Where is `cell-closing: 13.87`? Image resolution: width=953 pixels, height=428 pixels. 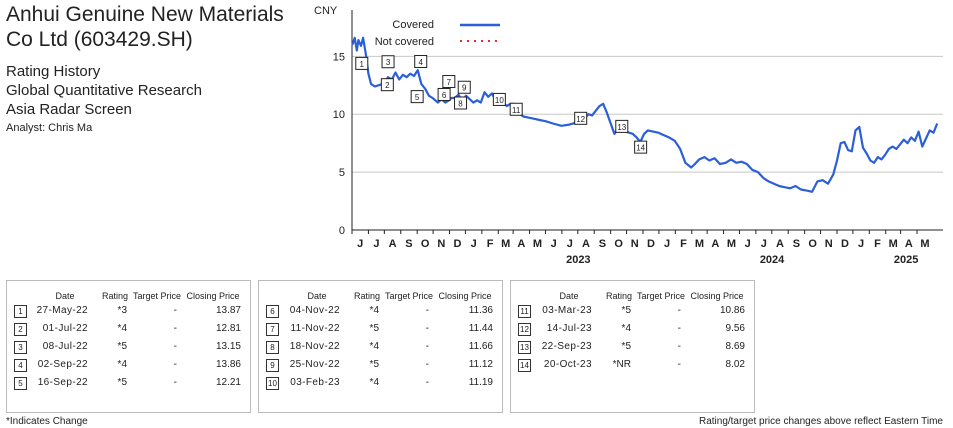
cell-closing: 13.87 is located at coordinates (228, 310).